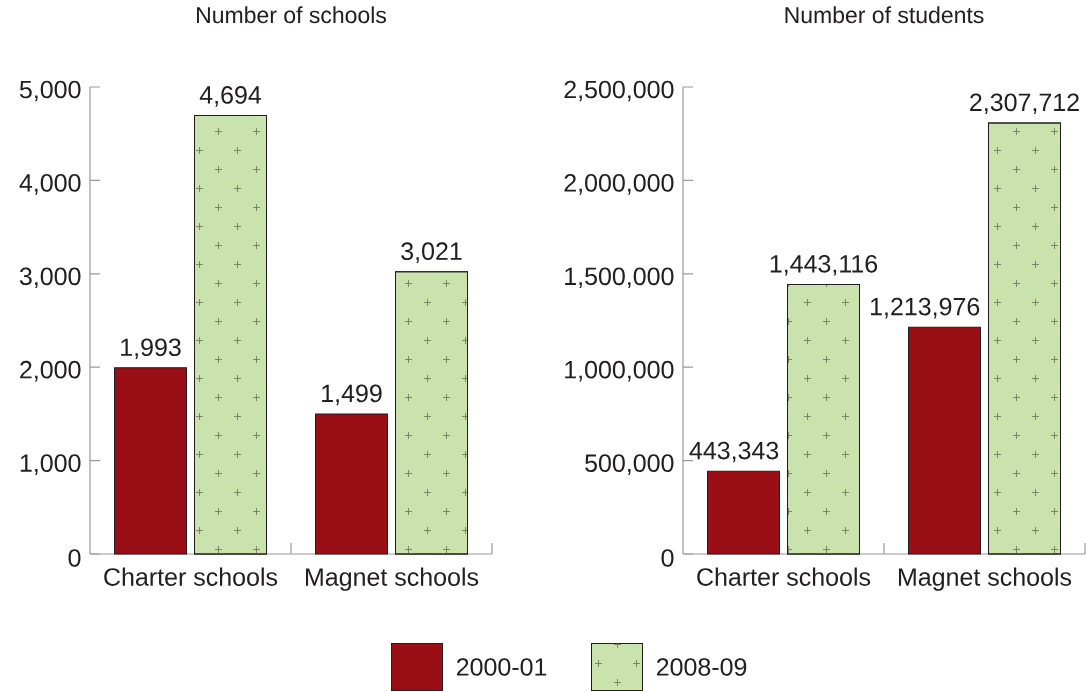 This screenshot has width=1086, height=692. What do you see at coordinates (734, 452) in the screenshot?
I see `data-label: 443,343` at bounding box center [734, 452].